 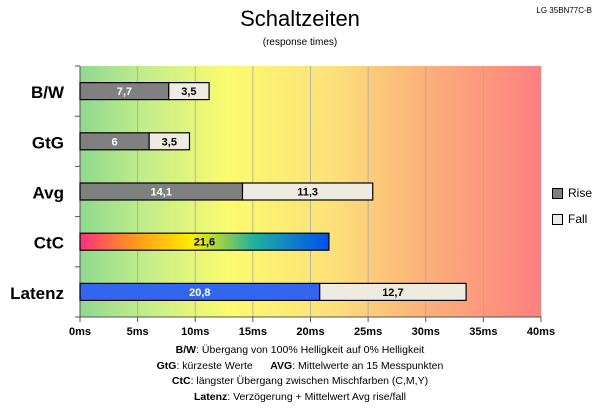 I want to click on data-label-fall: 12,7, so click(x=392, y=293).